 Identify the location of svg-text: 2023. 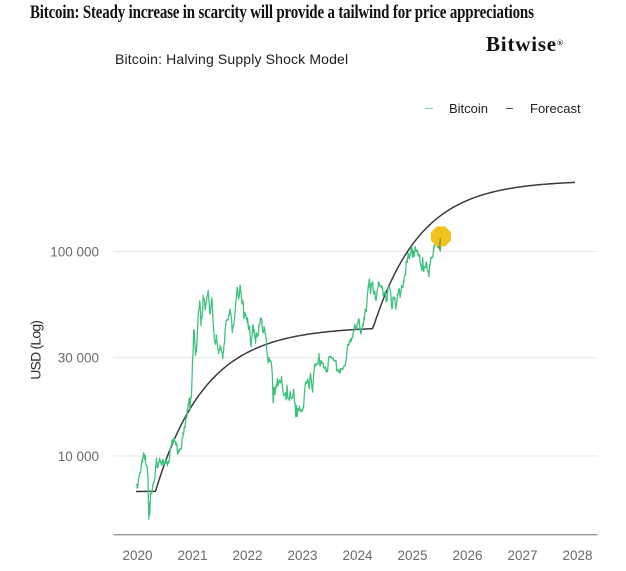
(302, 555).